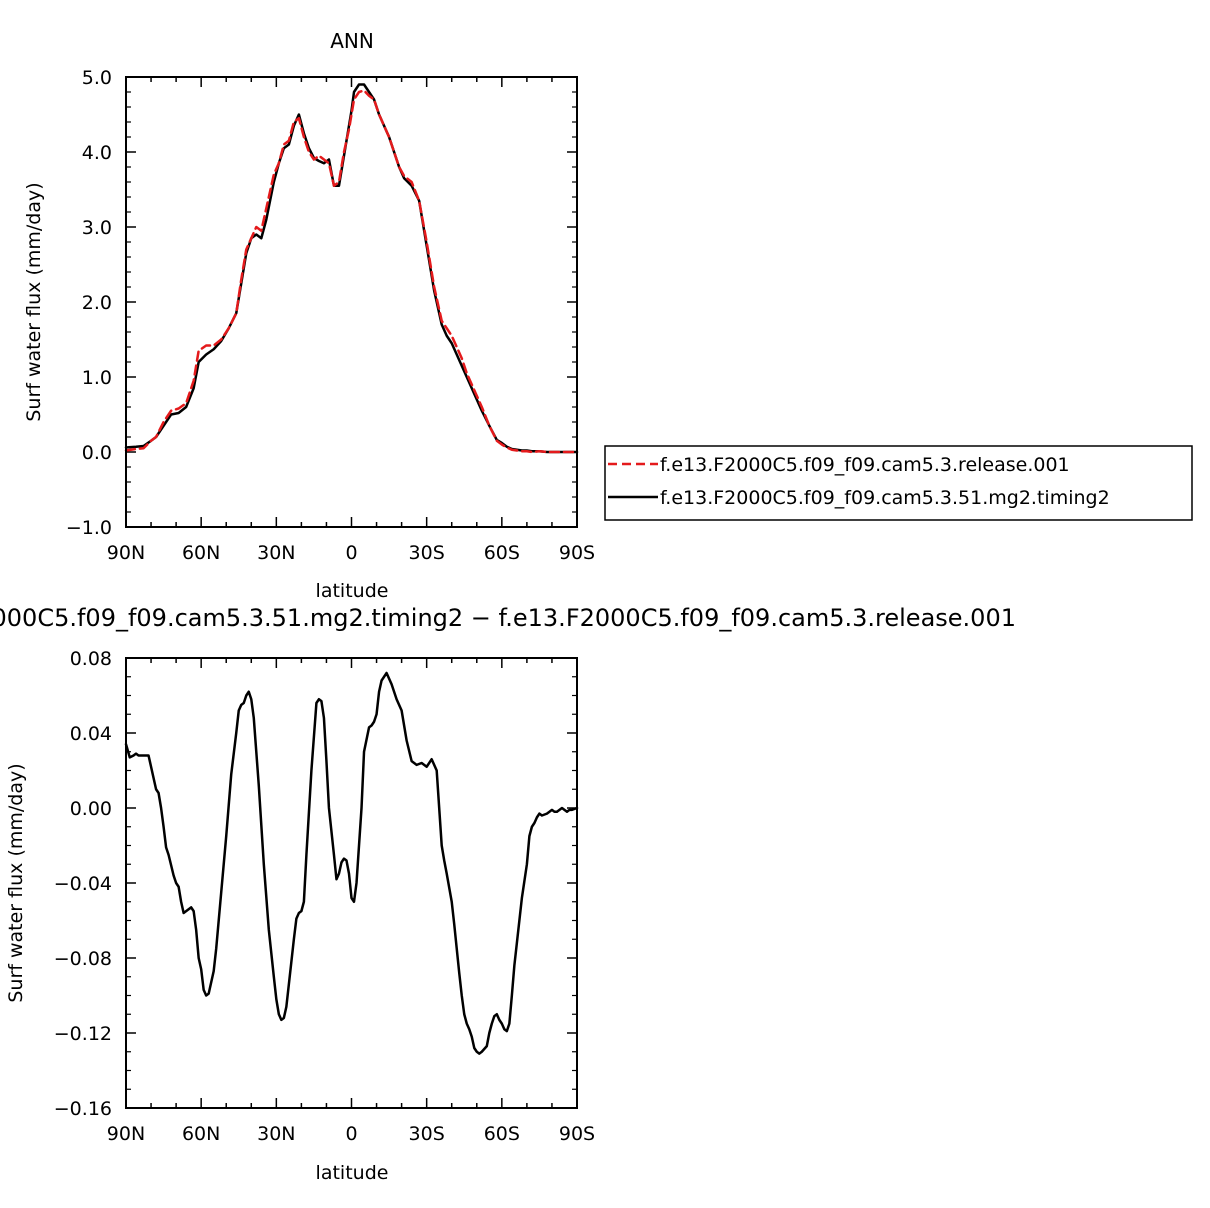 The image size is (1210, 1208). I want to click on top-plot-frame, so click(351, 302).